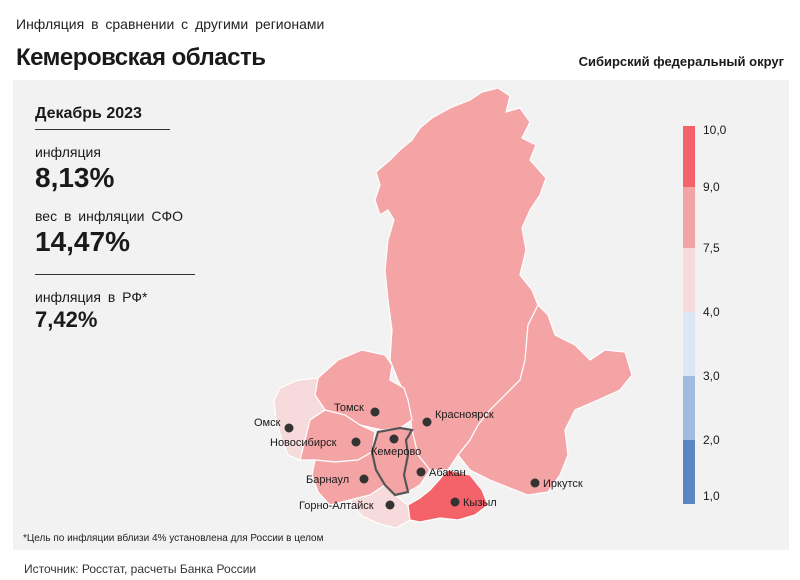  What do you see at coordinates (711, 496) in the screenshot?
I see `legend-tick: 1,0` at bounding box center [711, 496].